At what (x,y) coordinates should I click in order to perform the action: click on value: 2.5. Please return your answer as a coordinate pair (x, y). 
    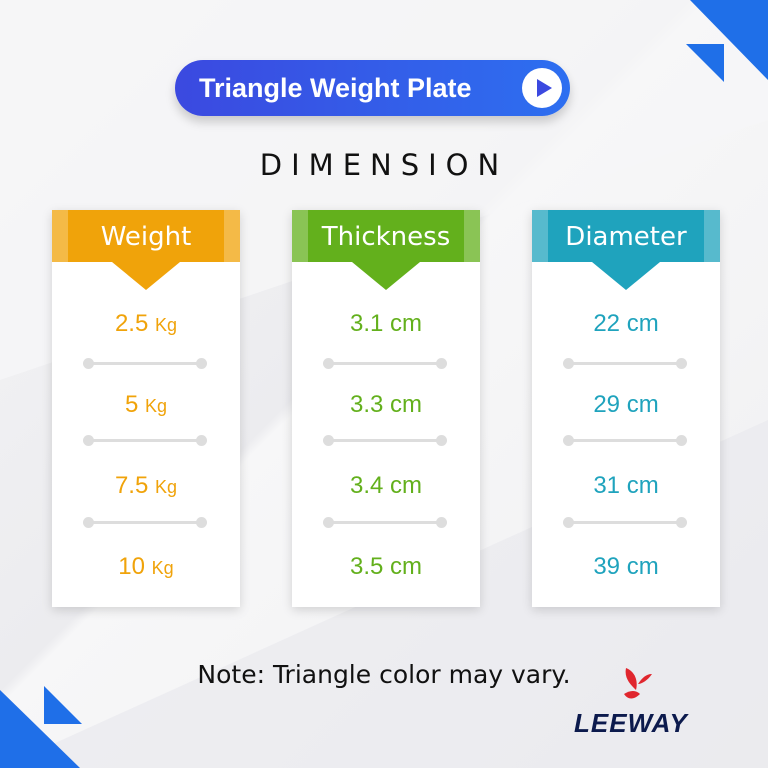
    Looking at the image, I should click on (131, 323).